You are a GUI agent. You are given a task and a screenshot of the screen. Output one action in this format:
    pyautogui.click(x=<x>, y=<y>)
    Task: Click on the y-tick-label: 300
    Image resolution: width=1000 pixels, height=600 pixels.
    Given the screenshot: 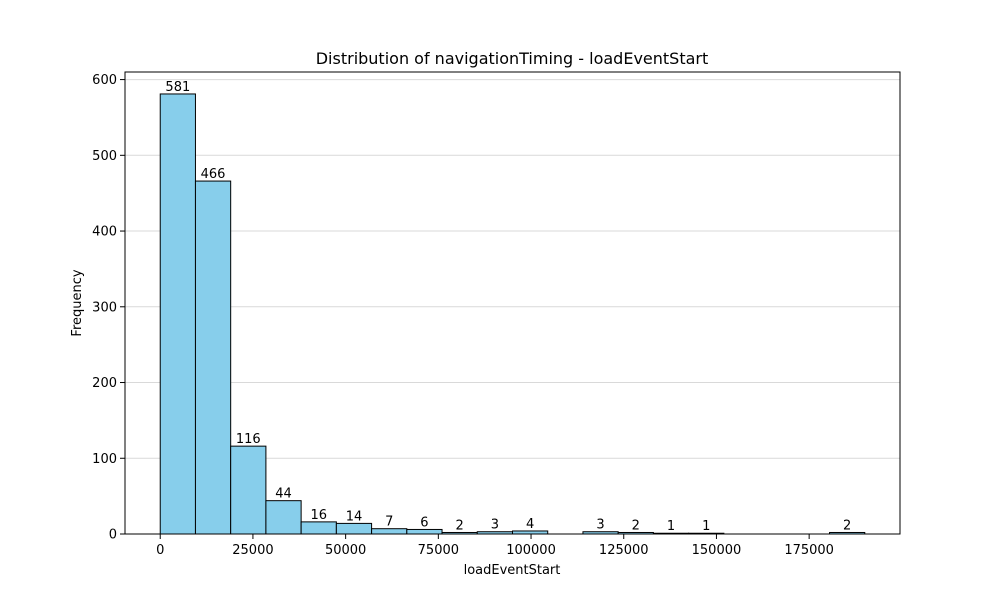 What is the action you would take?
    pyautogui.click(x=104, y=307)
    